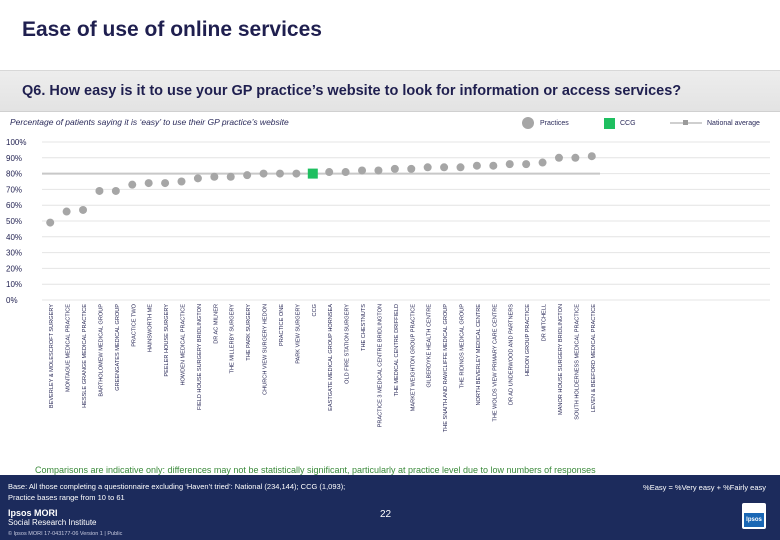 The image size is (780, 540). I want to click on x-tick-label: CCG, so click(315, 310).